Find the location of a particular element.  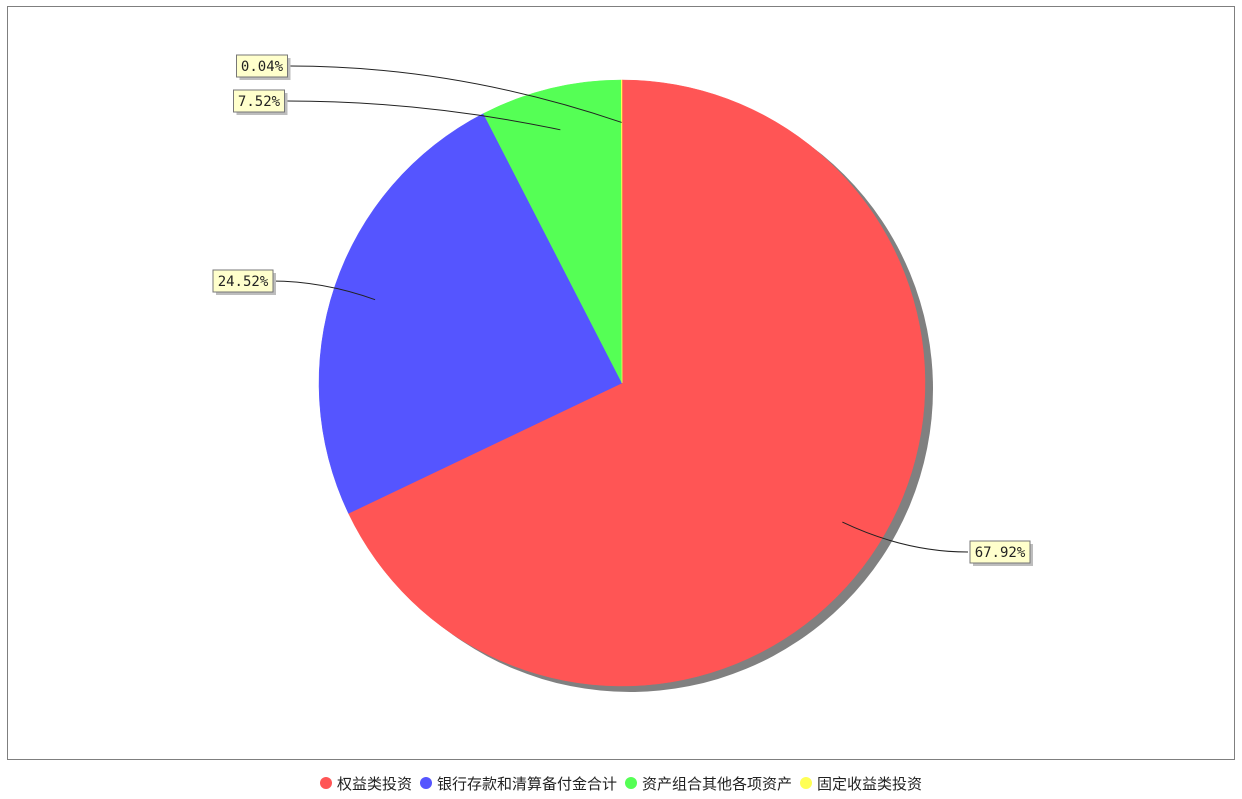

legend-item-4: 固定收益类投资 is located at coordinates (861, 783).